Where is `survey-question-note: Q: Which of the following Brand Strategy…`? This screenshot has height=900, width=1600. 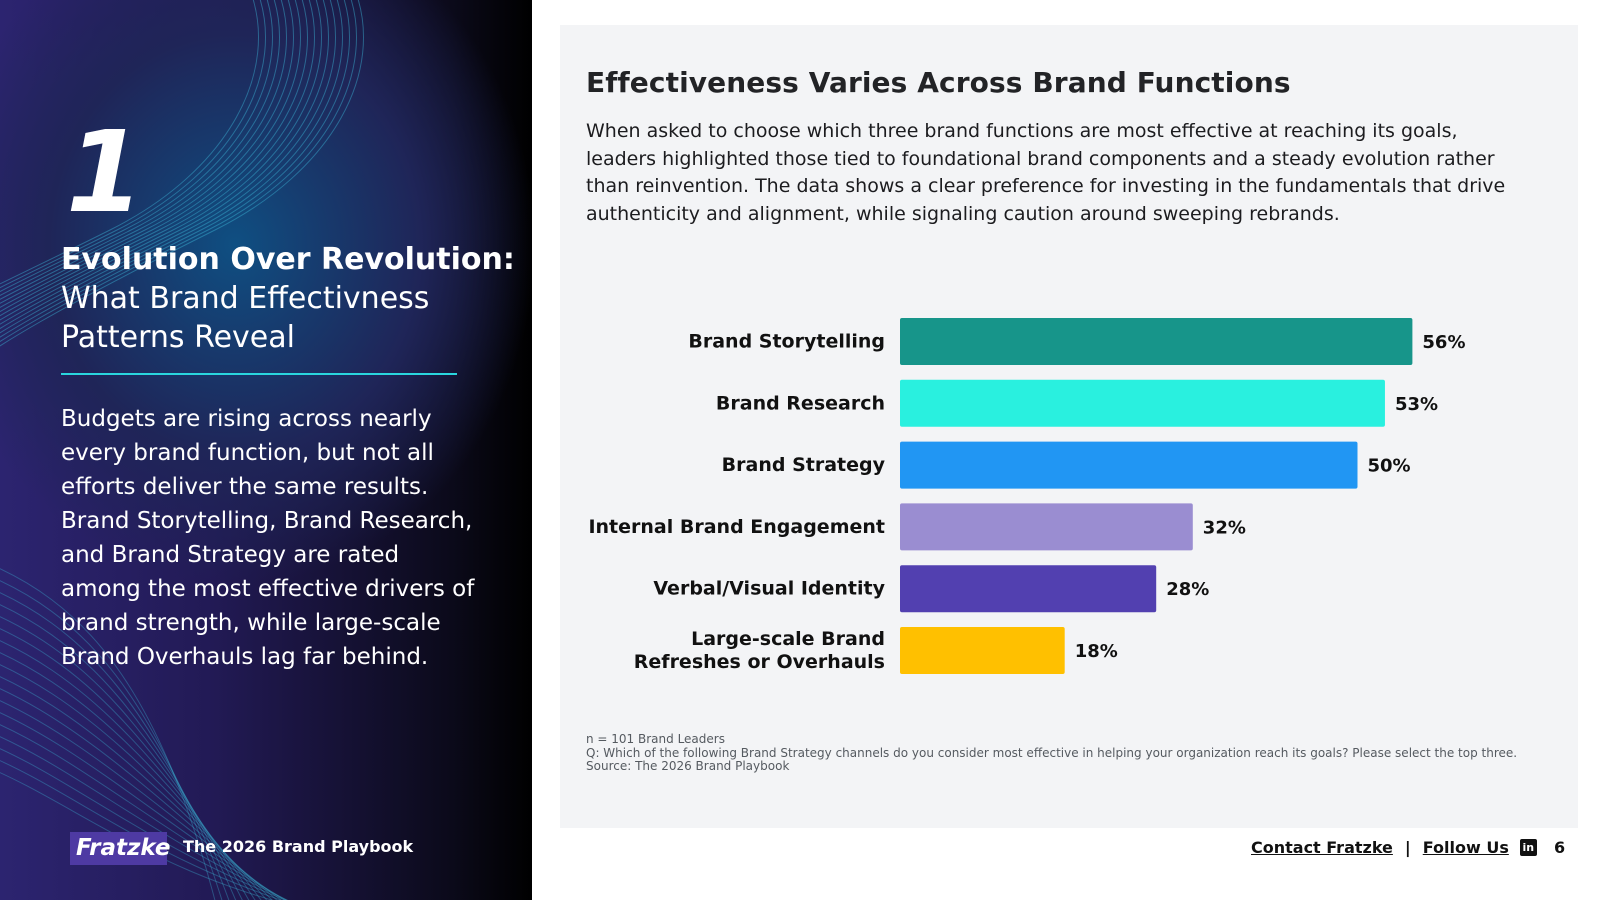
survey-question-note: Q: Which of the following Brand Strategy… is located at coordinates (1052, 752).